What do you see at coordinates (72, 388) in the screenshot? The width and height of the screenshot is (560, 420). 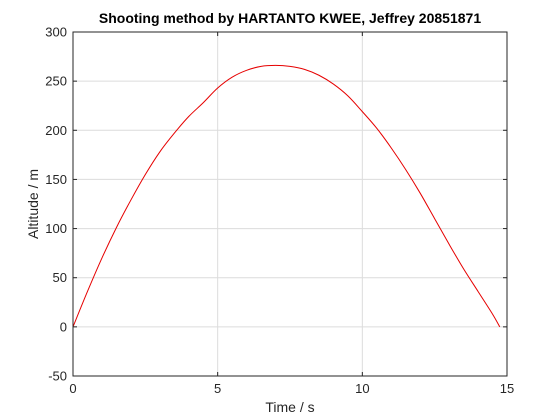 I see `x-tick-label: 0` at bounding box center [72, 388].